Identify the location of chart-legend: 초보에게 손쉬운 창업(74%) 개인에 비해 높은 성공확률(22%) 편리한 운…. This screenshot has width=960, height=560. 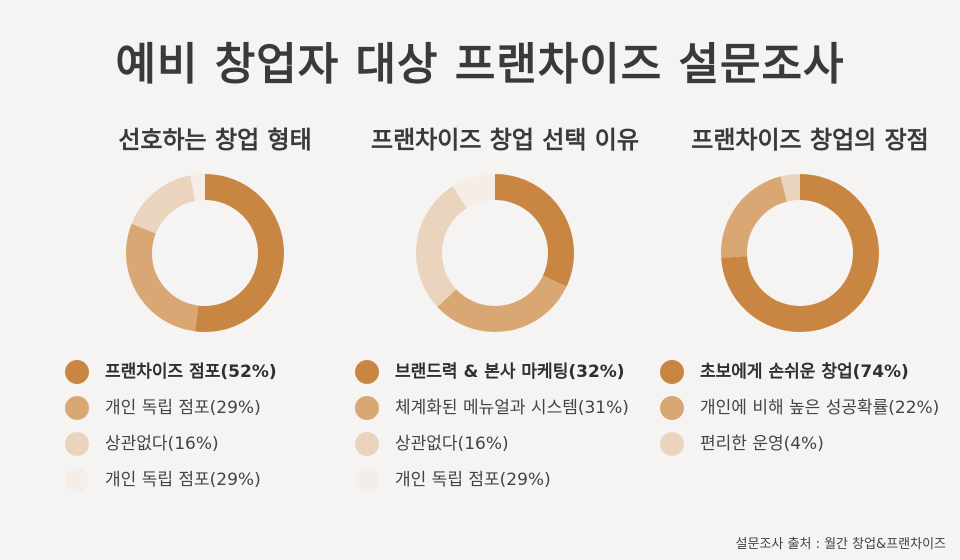
(810, 408).